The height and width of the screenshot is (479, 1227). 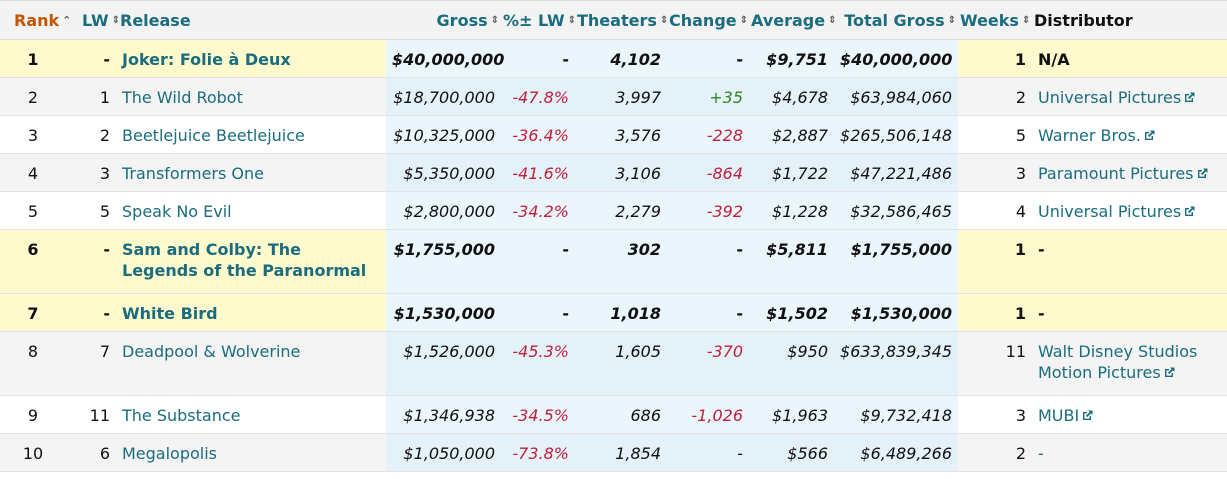 I want to click on weeks-cell: 3, so click(x=995, y=414).